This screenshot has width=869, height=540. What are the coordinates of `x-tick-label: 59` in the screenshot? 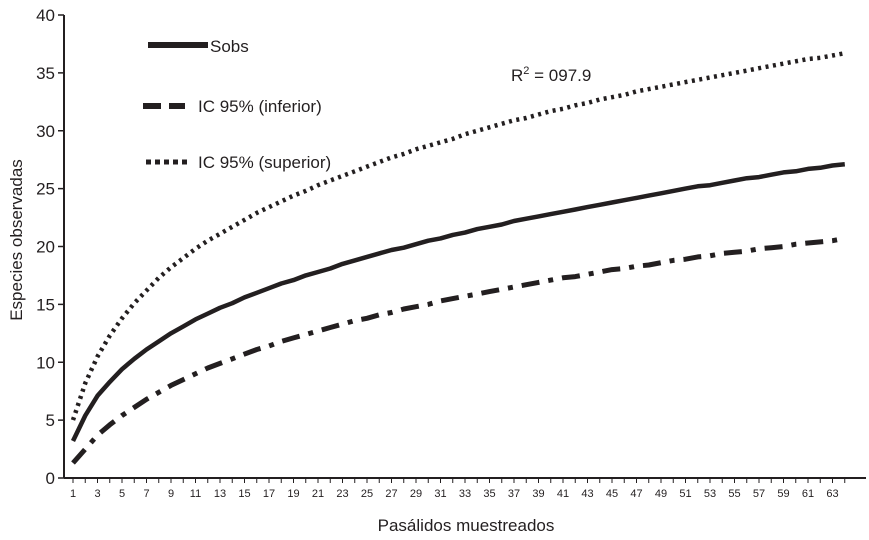 It's located at (783, 494).